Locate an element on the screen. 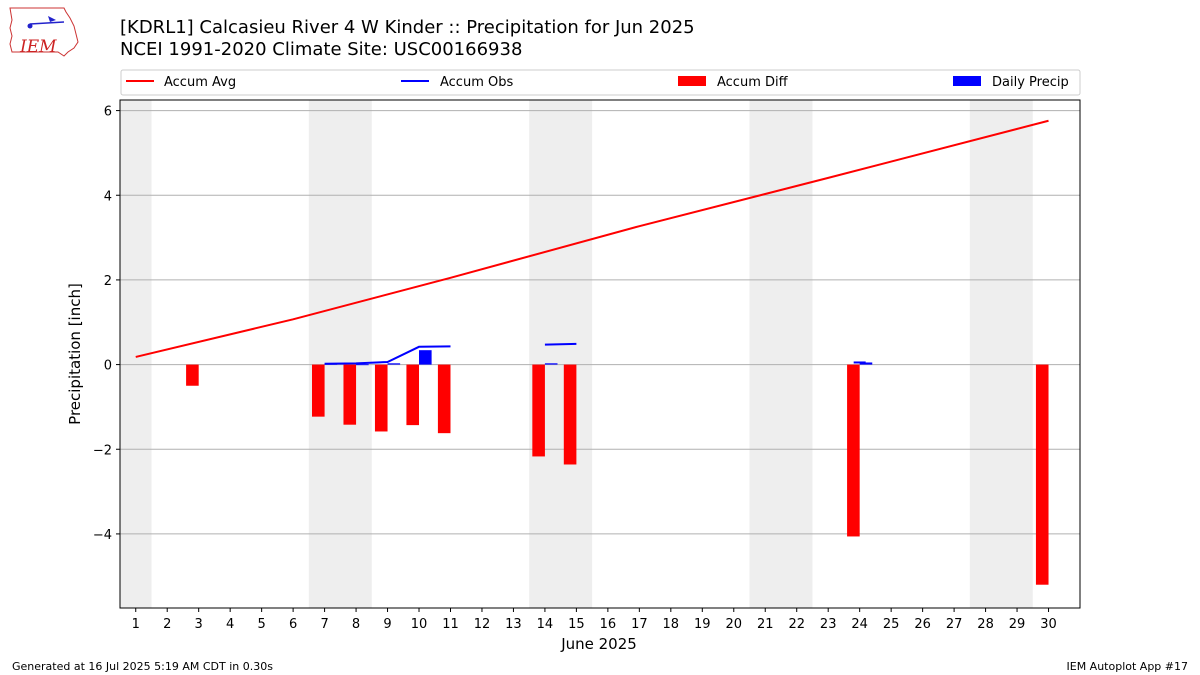 Image resolution: width=1200 pixels, height=675 pixels. station-dot-icon is located at coordinates (30, 26).